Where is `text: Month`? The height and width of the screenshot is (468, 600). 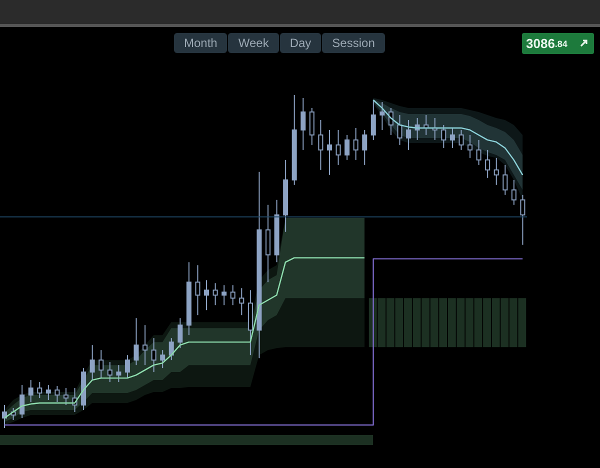
text: Month is located at coordinates (201, 43).